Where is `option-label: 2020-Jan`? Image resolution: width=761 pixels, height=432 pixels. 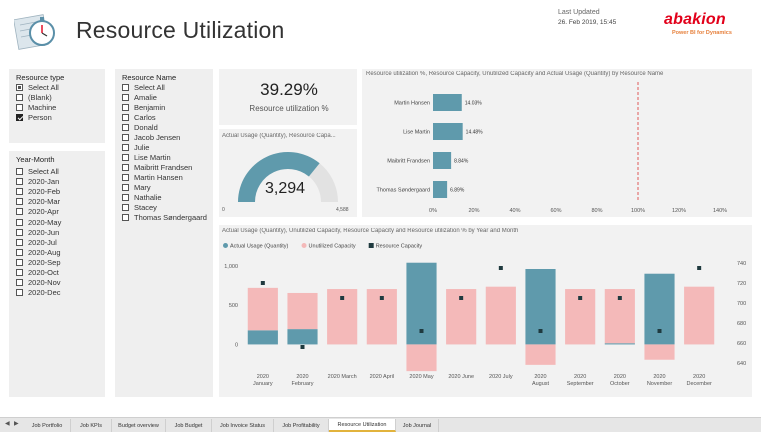 option-label: 2020-Jan is located at coordinates (44, 182).